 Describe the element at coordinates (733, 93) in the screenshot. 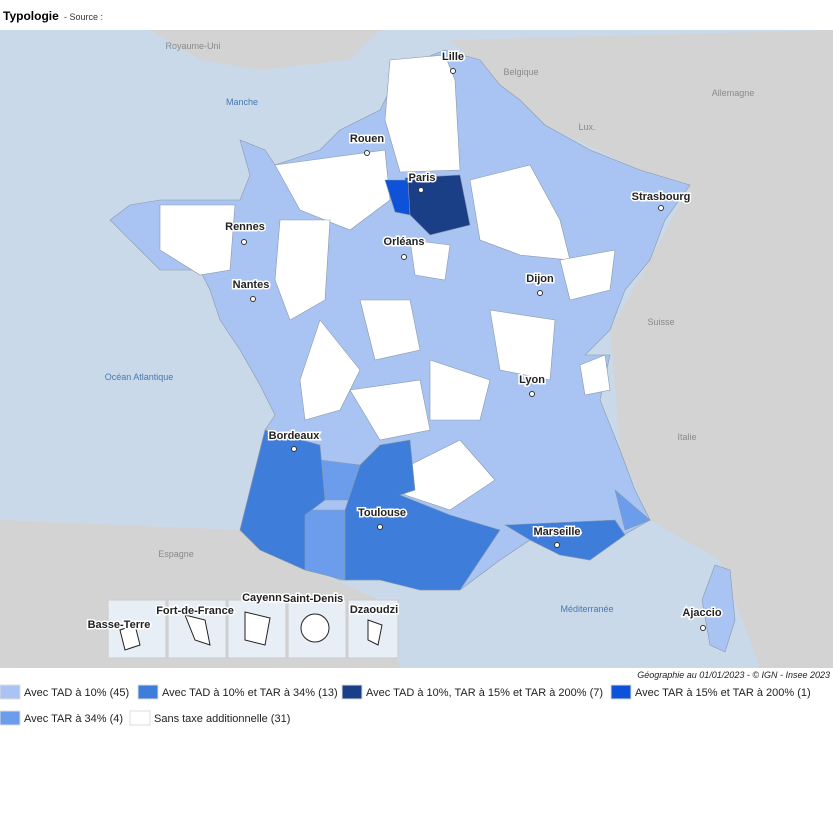

I see `place-label: Allemagne` at that location.